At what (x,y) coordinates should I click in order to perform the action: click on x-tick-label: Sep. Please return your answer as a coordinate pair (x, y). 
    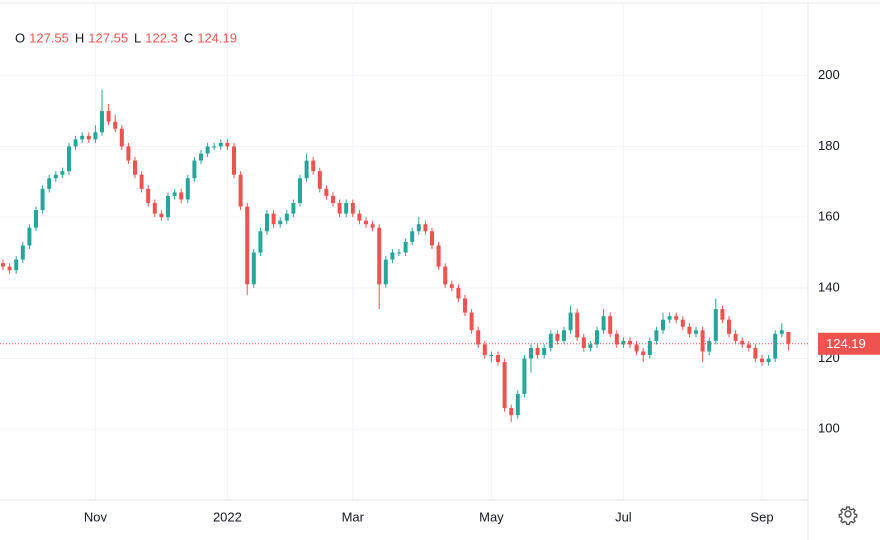
    Looking at the image, I should click on (761, 516).